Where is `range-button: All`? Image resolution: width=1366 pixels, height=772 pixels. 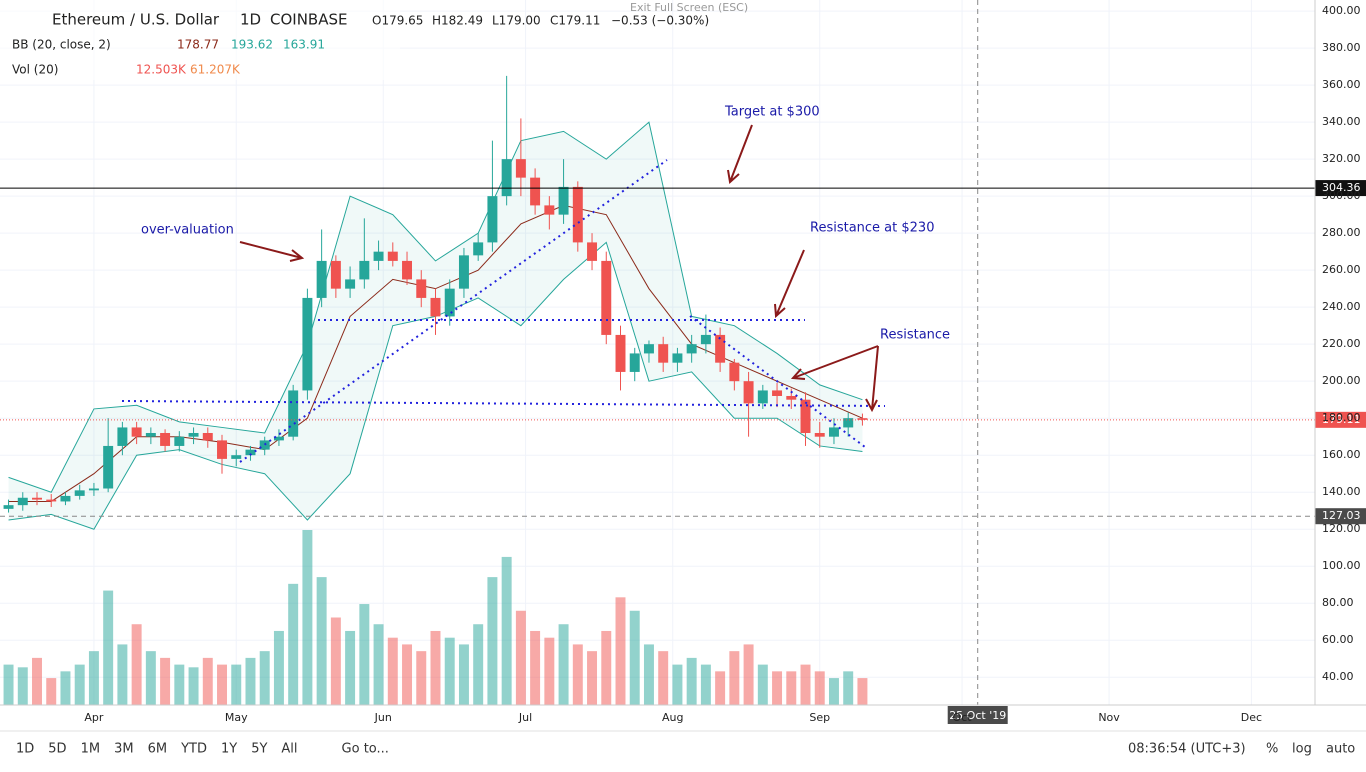 range-button: All is located at coordinates (289, 749).